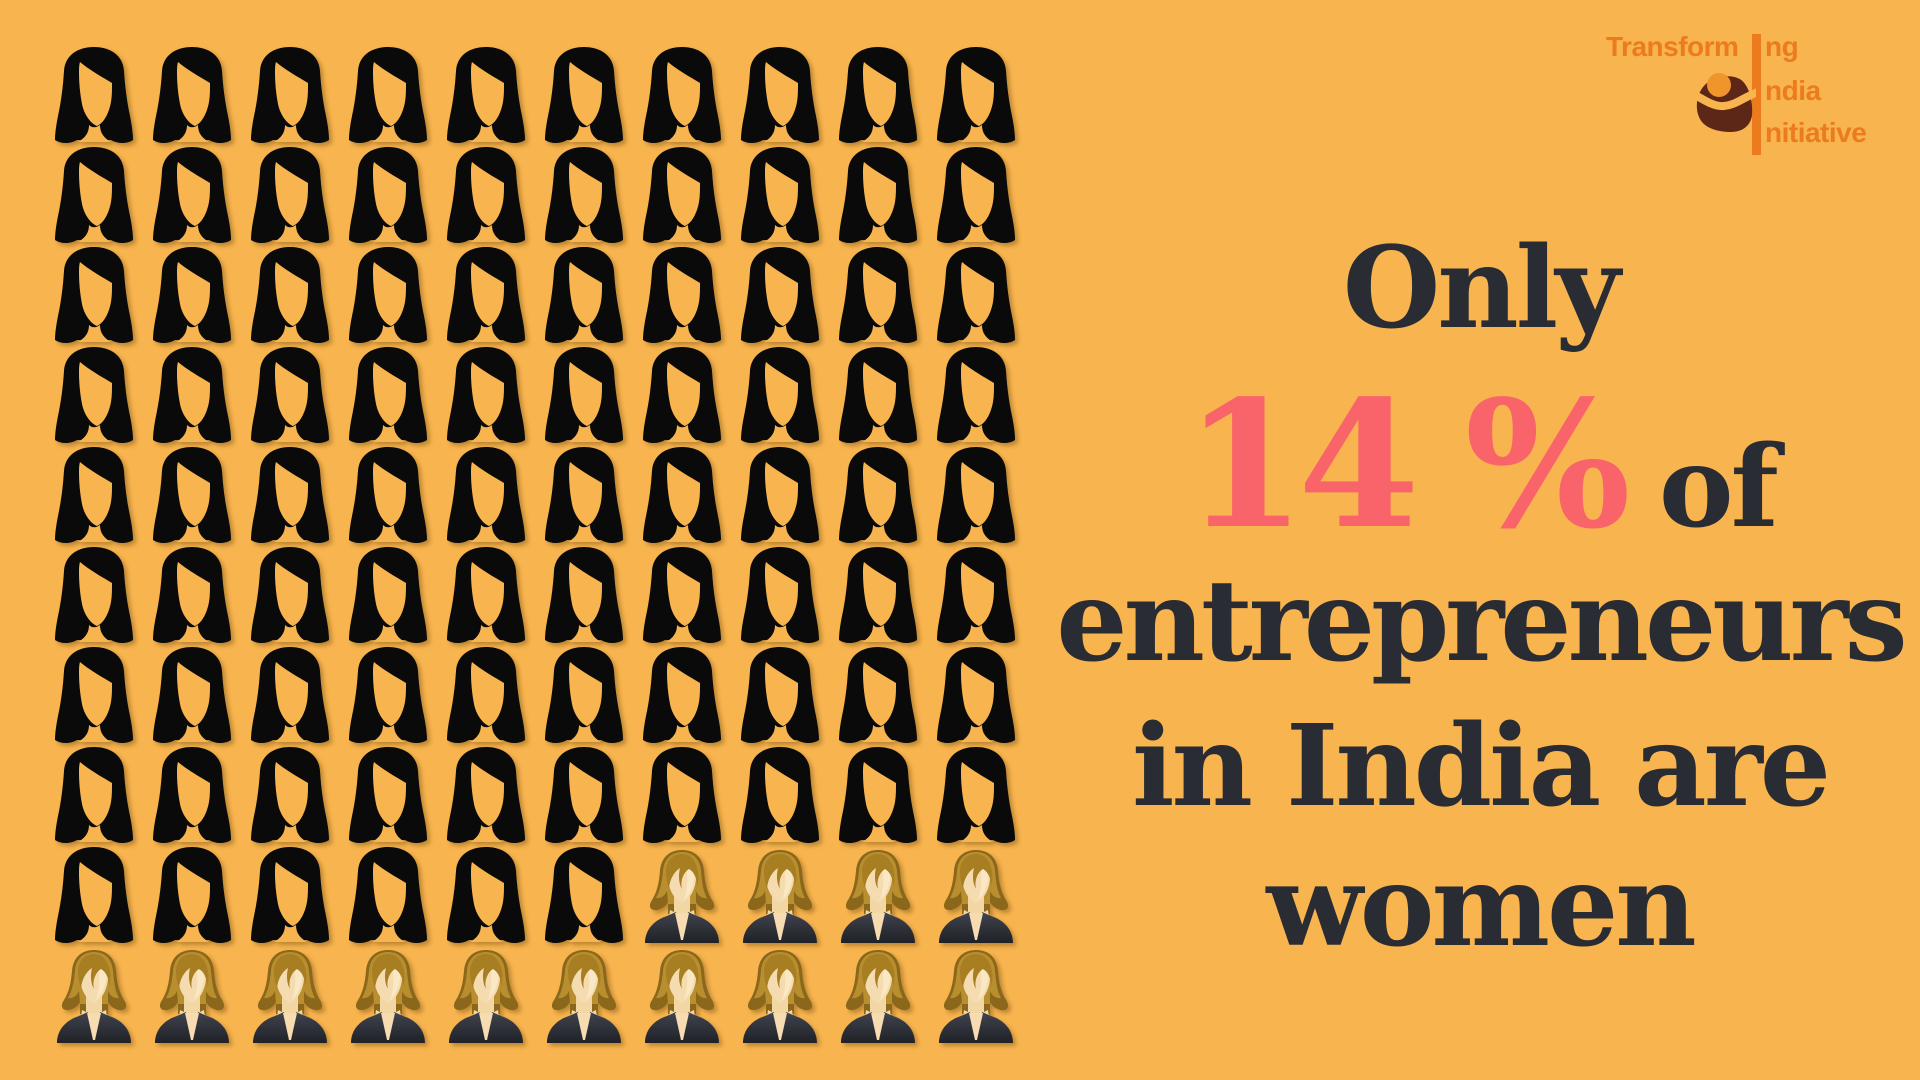 Image resolution: width=1920 pixels, height=1080 pixels. What do you see at coordinates (1718, 487) in the screenshot?
I see `of-word: of` at bounding box center [1718, 487].